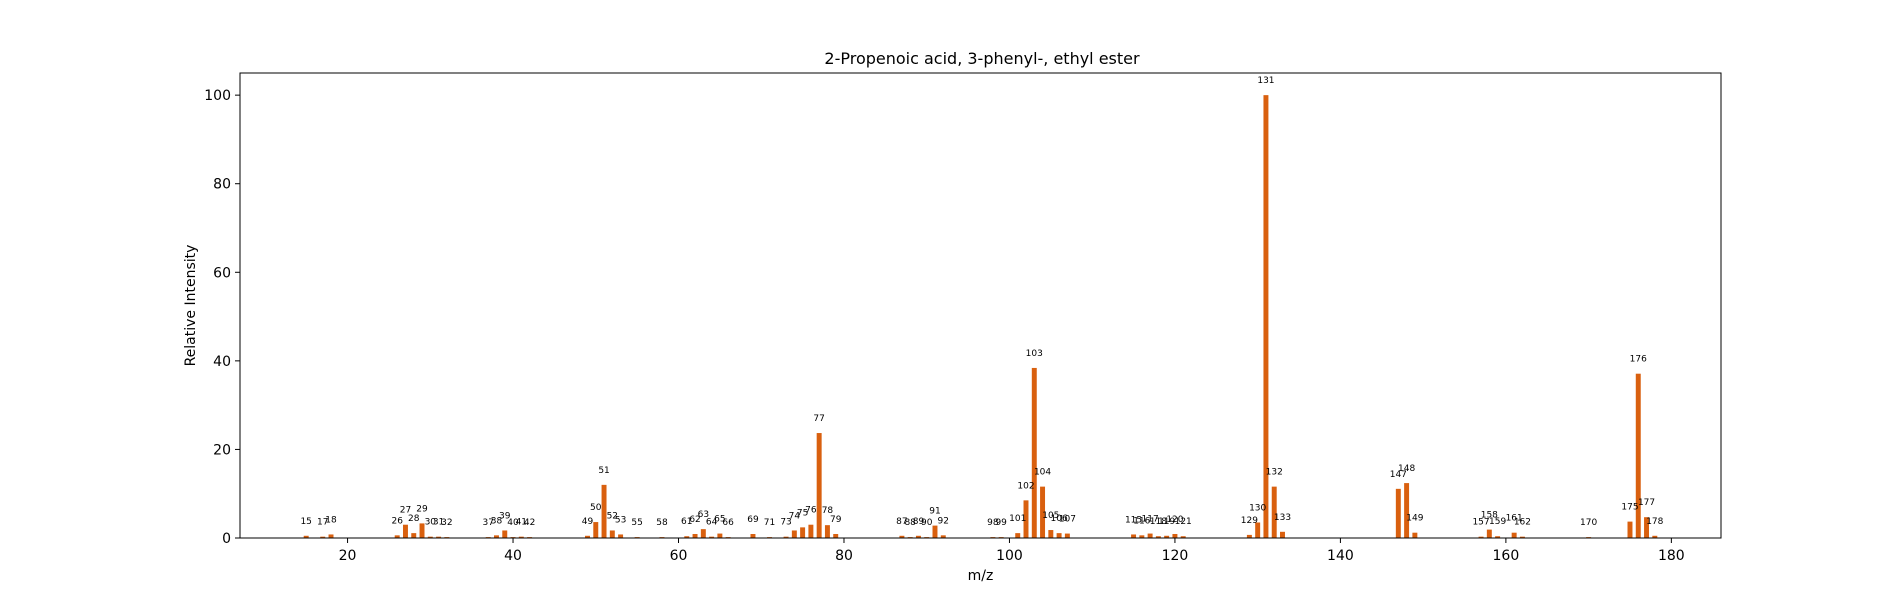 The width and height of the screenshot is (1900, 600). I want to click on x-axis: 20 40 60 80 100 120 140 160 180, so click(1012, 551).